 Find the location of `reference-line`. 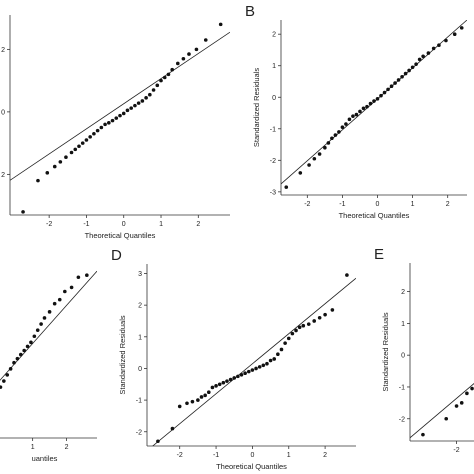

reference-line is located at coordinates (120, 106).